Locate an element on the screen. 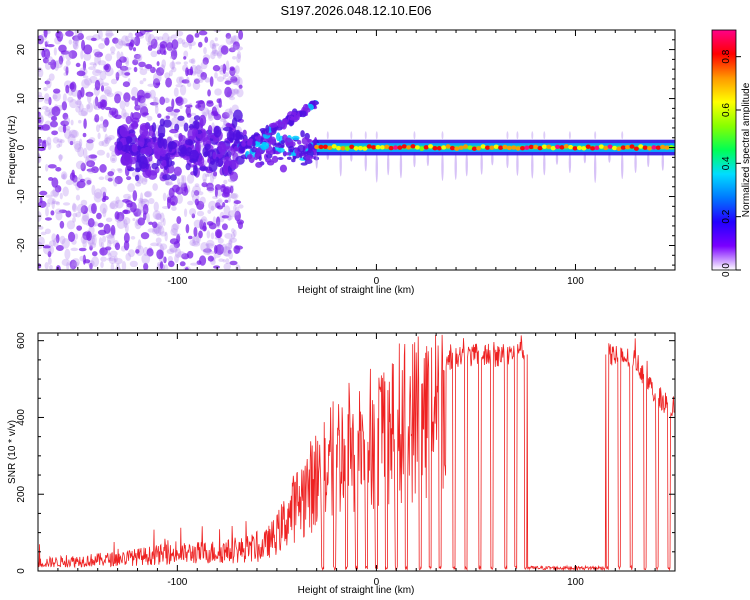 The width and height of the screenshot is (750, 600). snr-ylabel: SNR (10 * v/v) is located at coordinates (12, 452).